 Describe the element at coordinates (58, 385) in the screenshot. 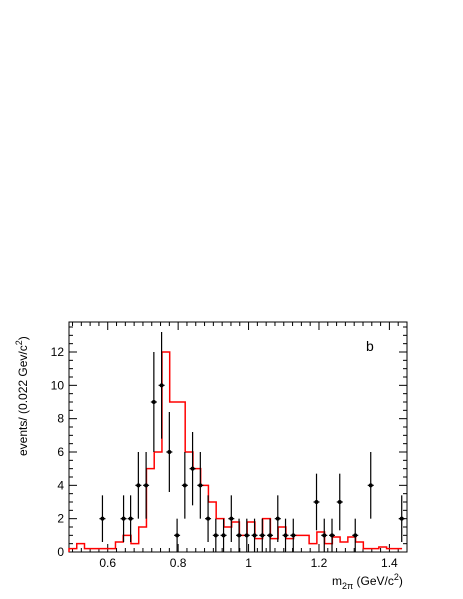

I see `y-tick-label: 10` at that location.